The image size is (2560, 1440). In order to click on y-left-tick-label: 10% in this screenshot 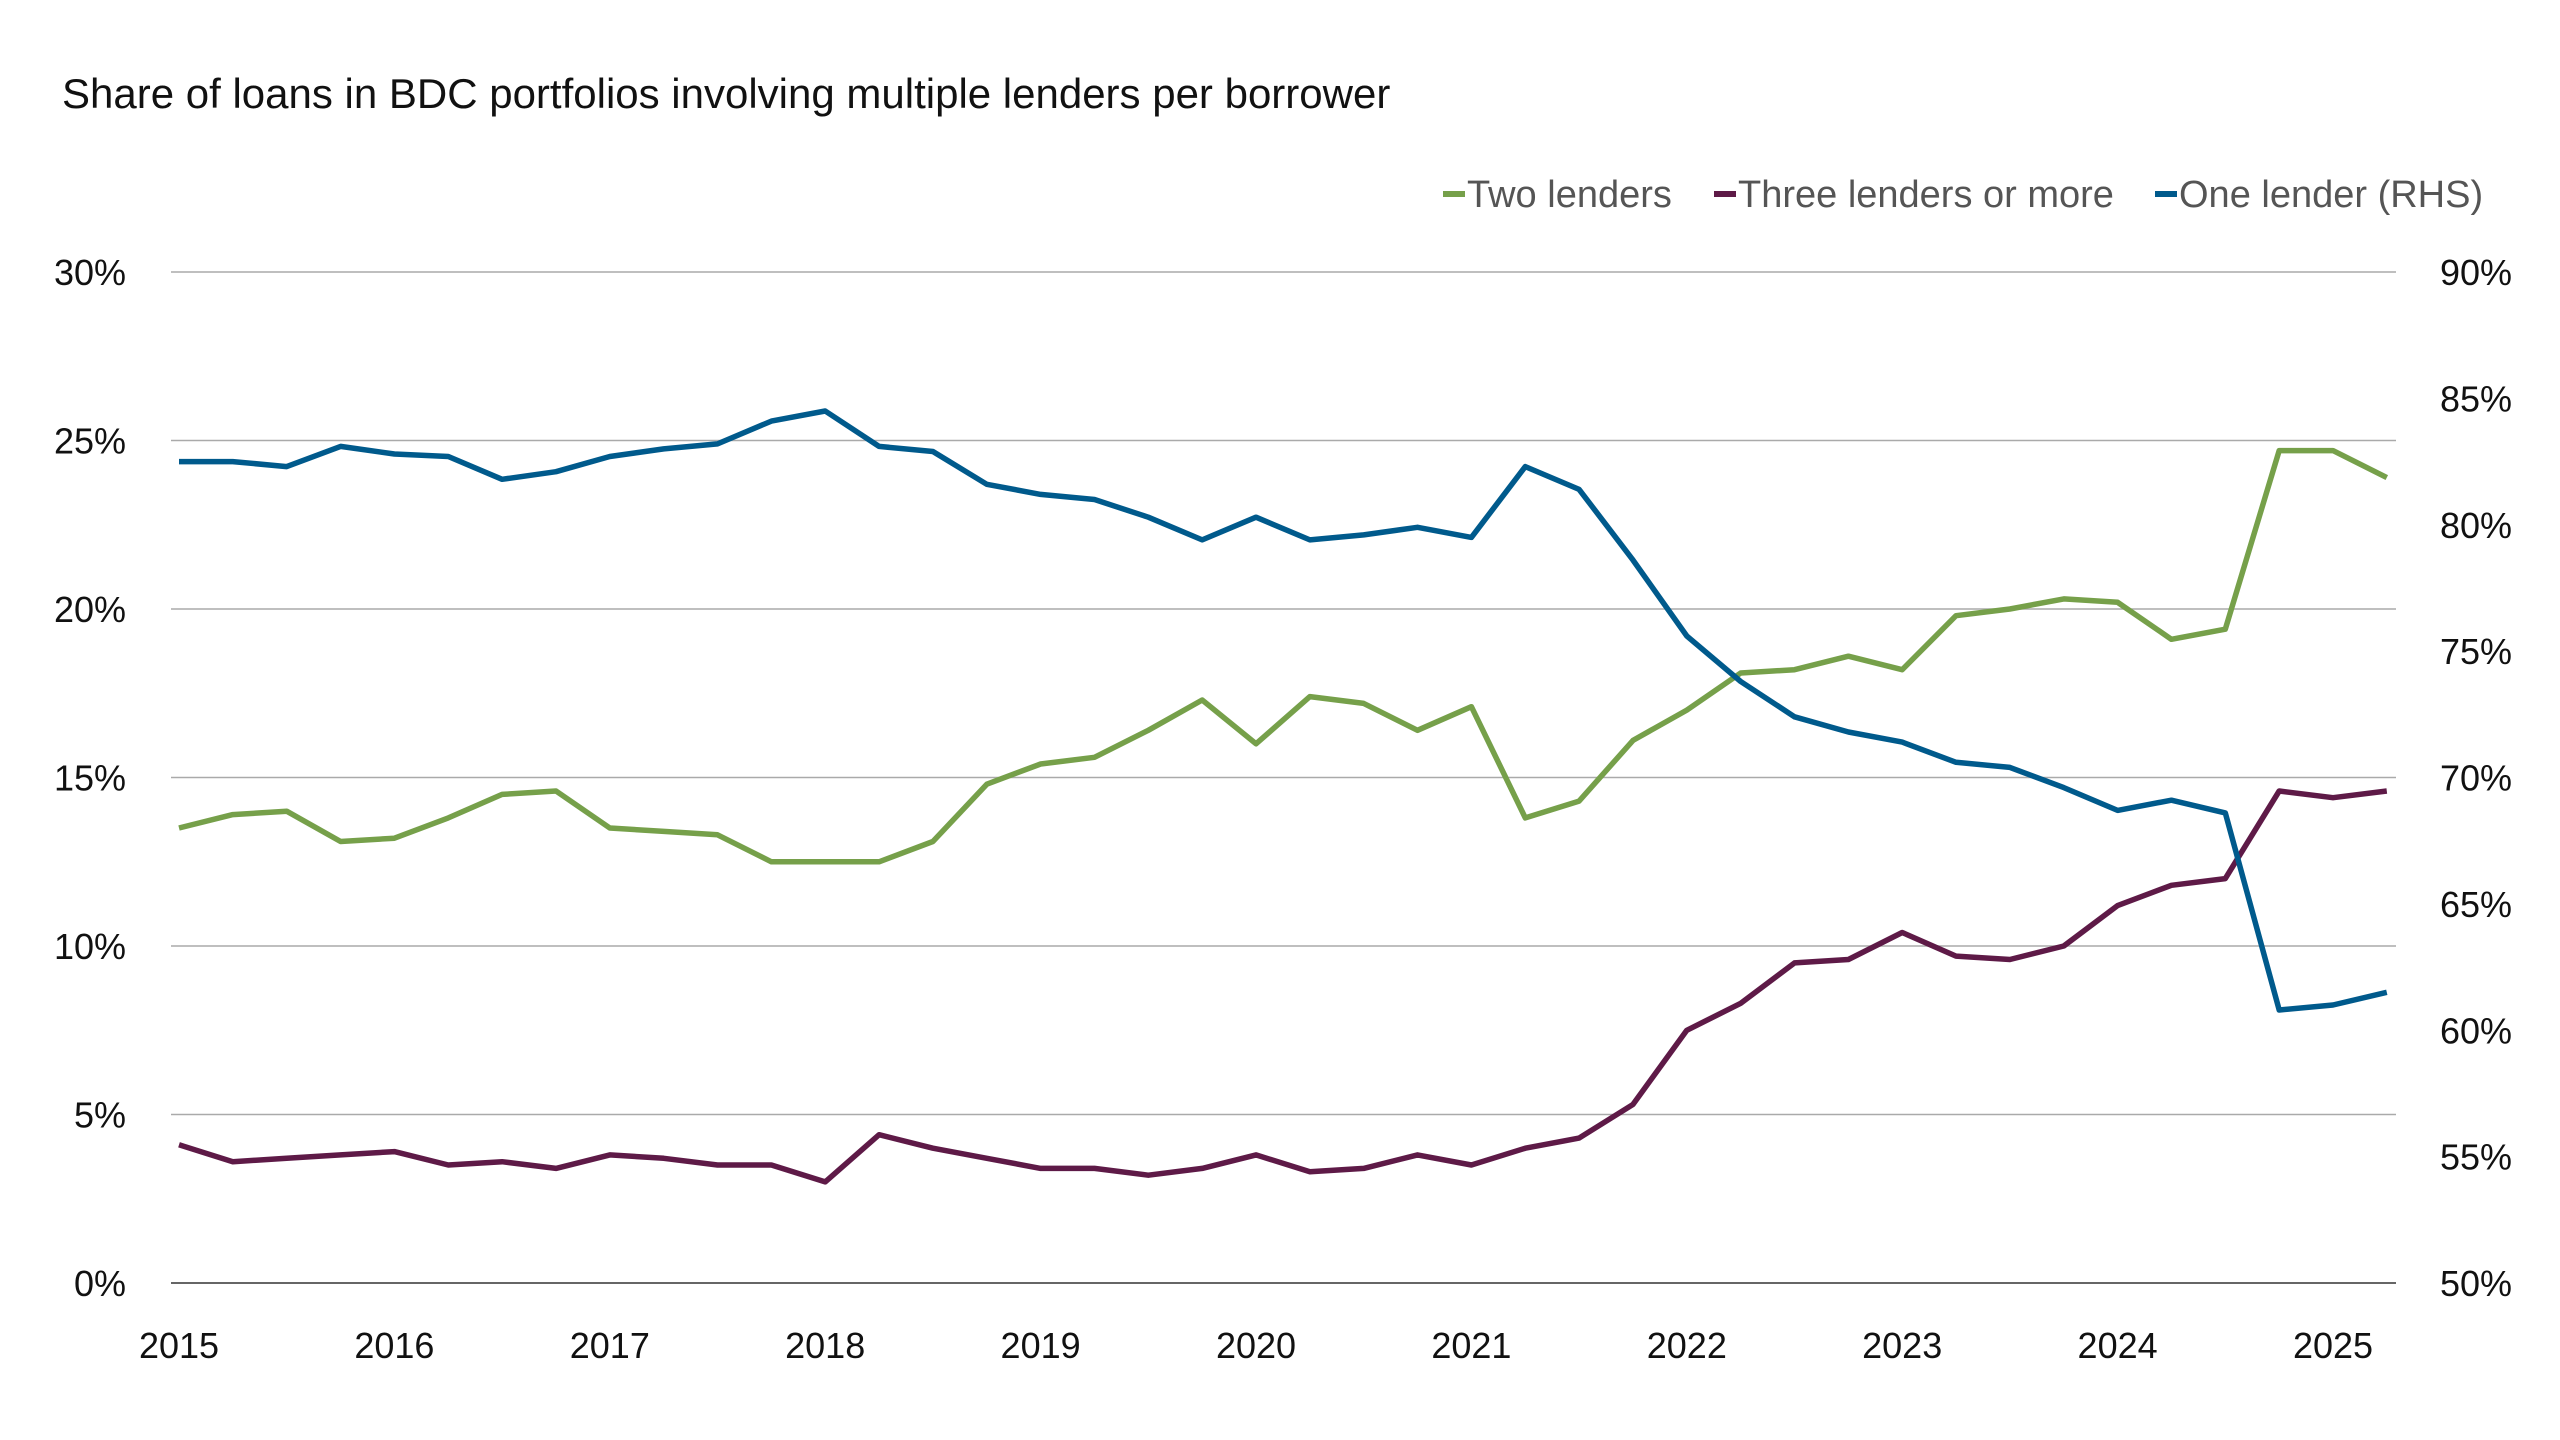, I will do `click(90, 946)`.